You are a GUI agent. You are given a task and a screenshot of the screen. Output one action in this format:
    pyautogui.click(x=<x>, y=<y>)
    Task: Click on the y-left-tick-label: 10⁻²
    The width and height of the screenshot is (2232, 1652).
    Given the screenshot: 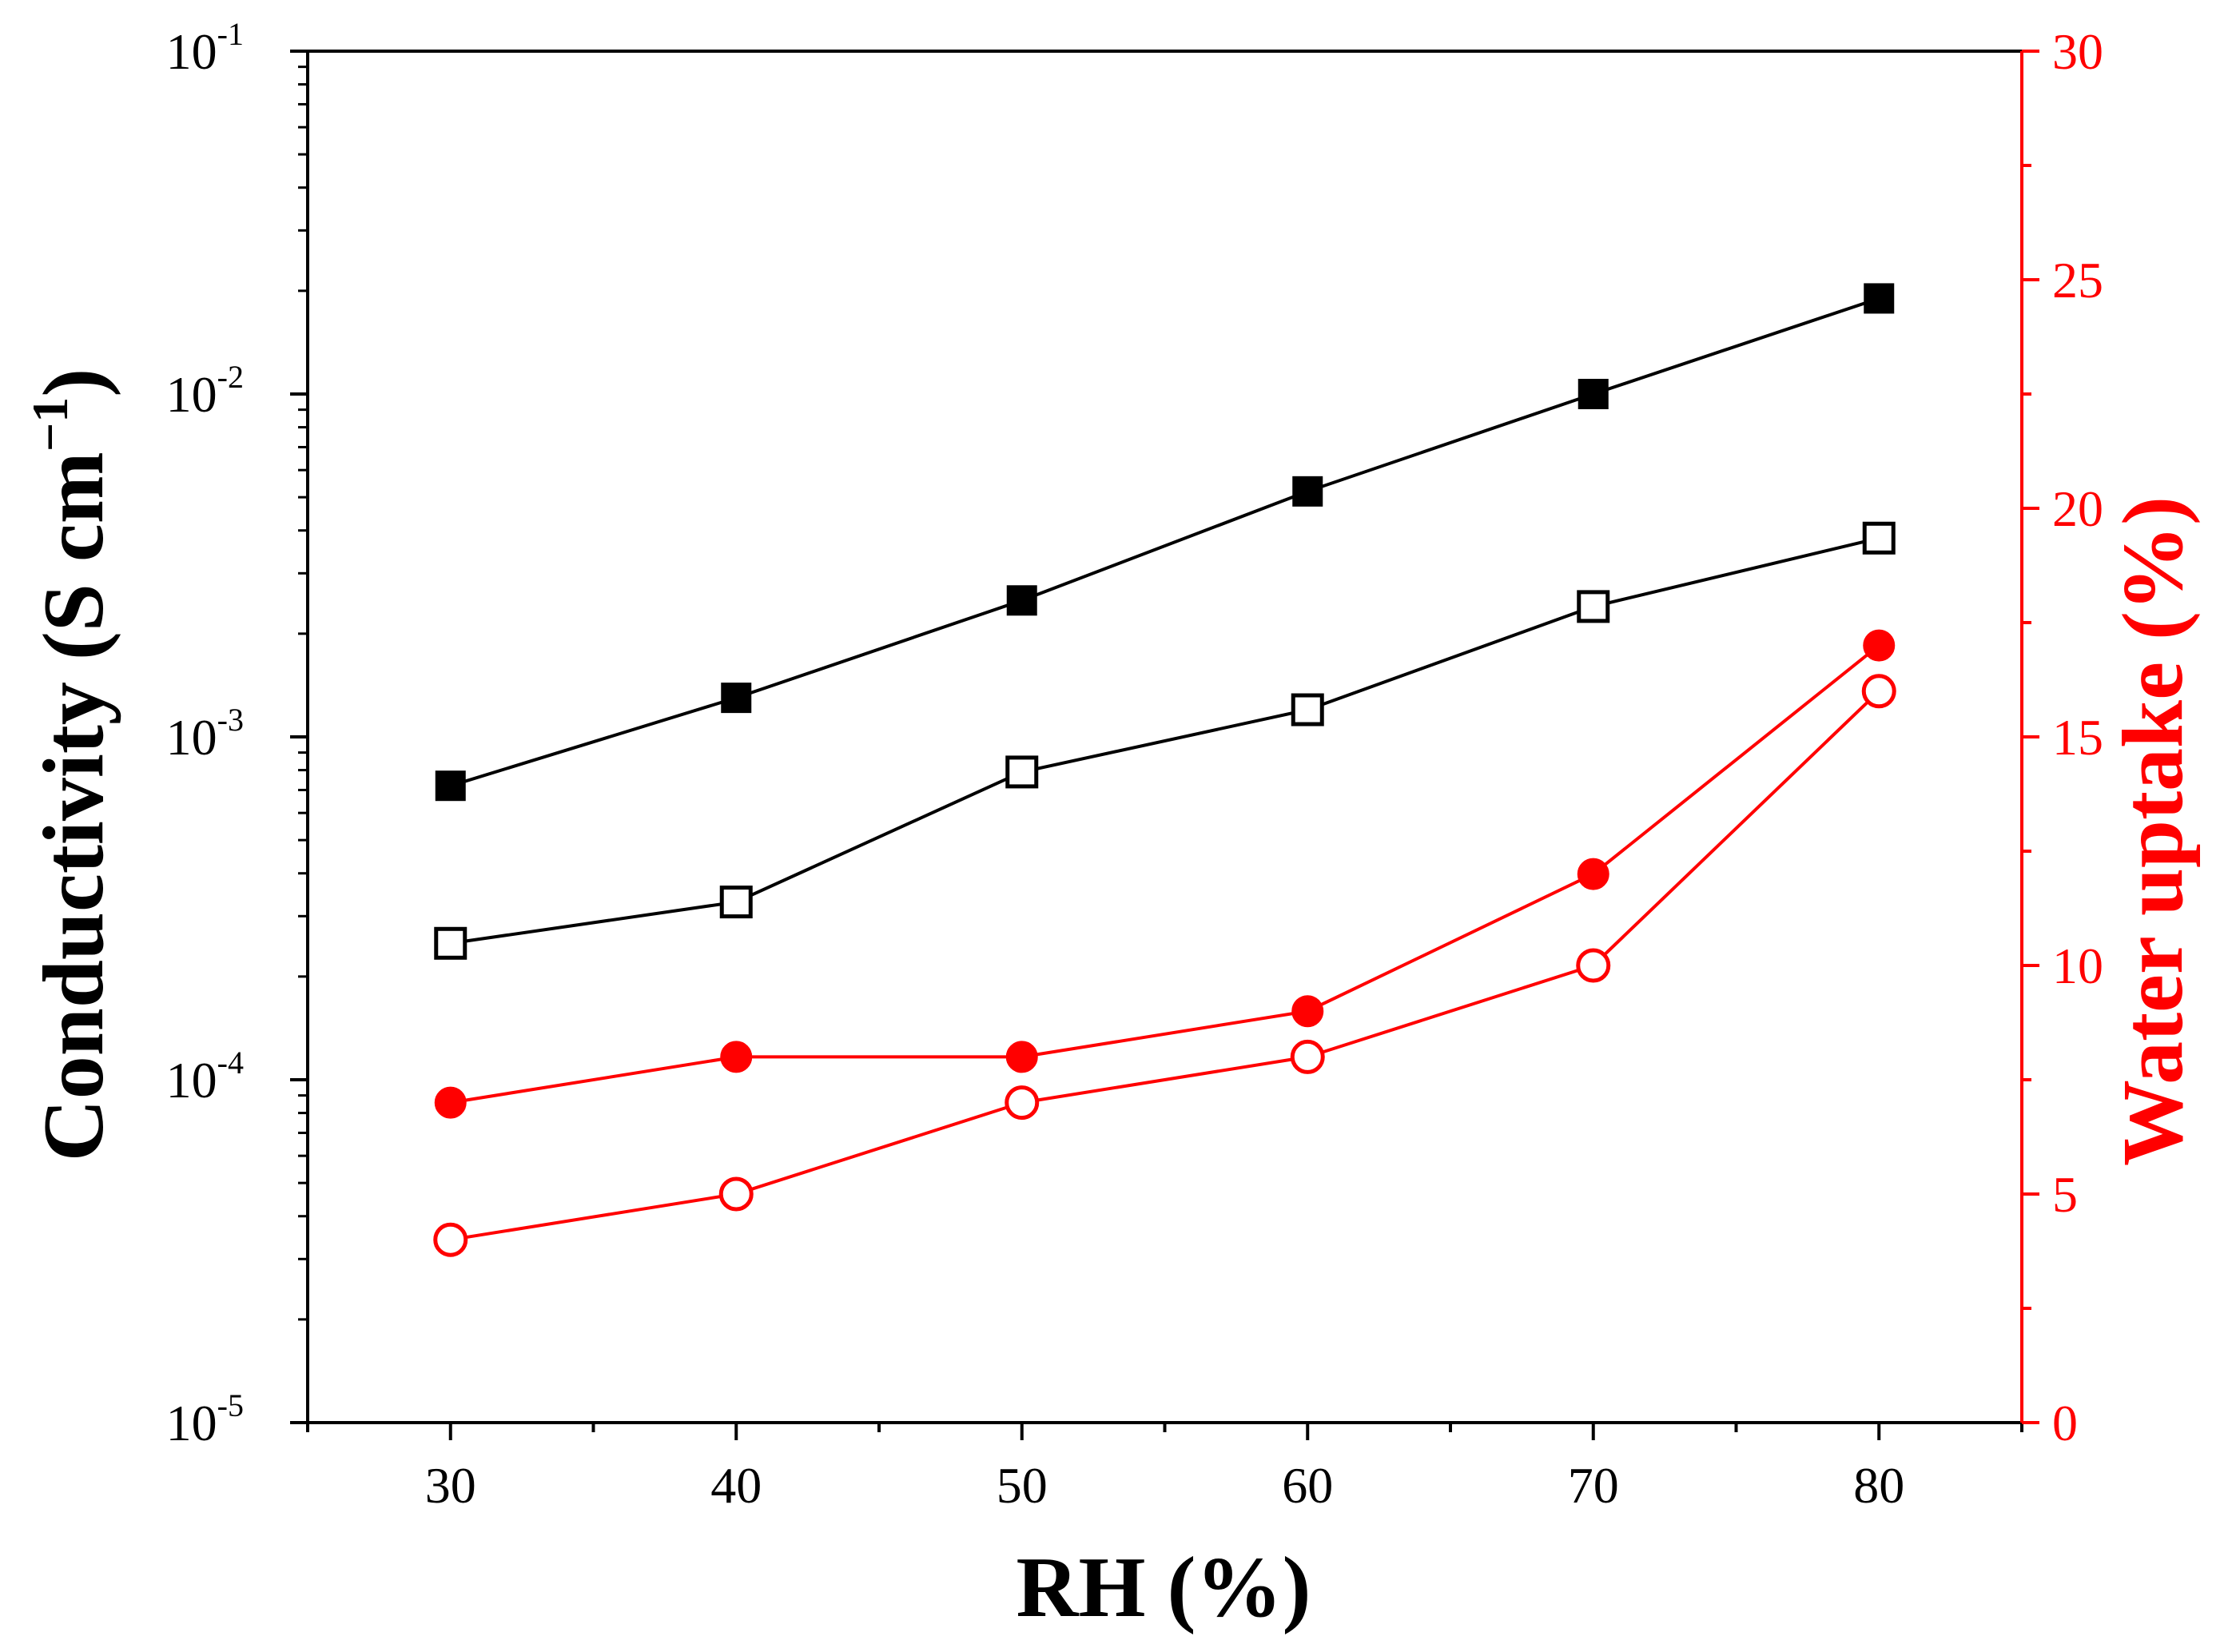 What is the action you would take?
    pyautogui.click(x=205, y=391)
    